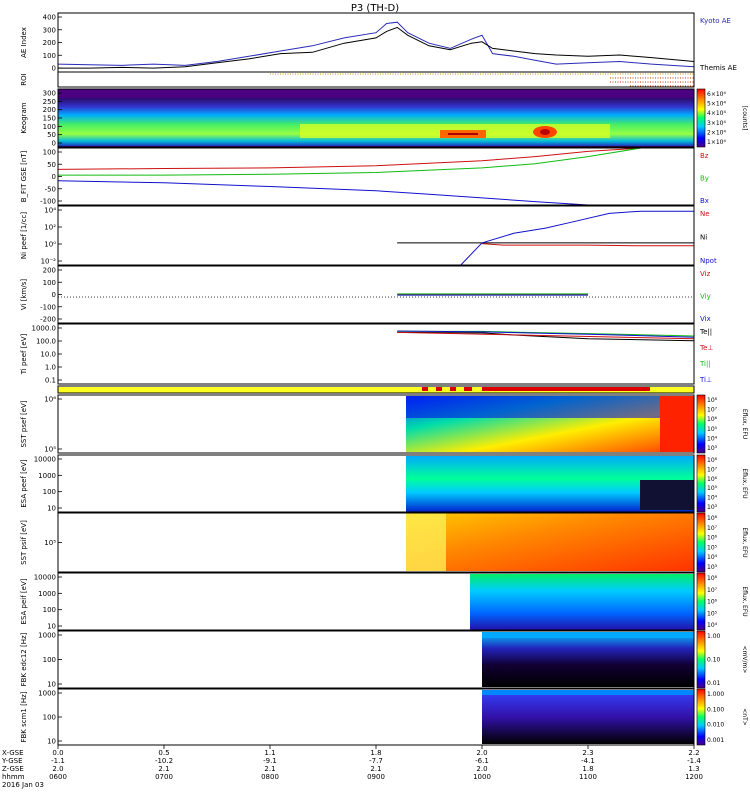 Image resolution: width=750 pixels, height=800 pixels. I want to click on colorbar-tick: 1.000, so click(715, 694).